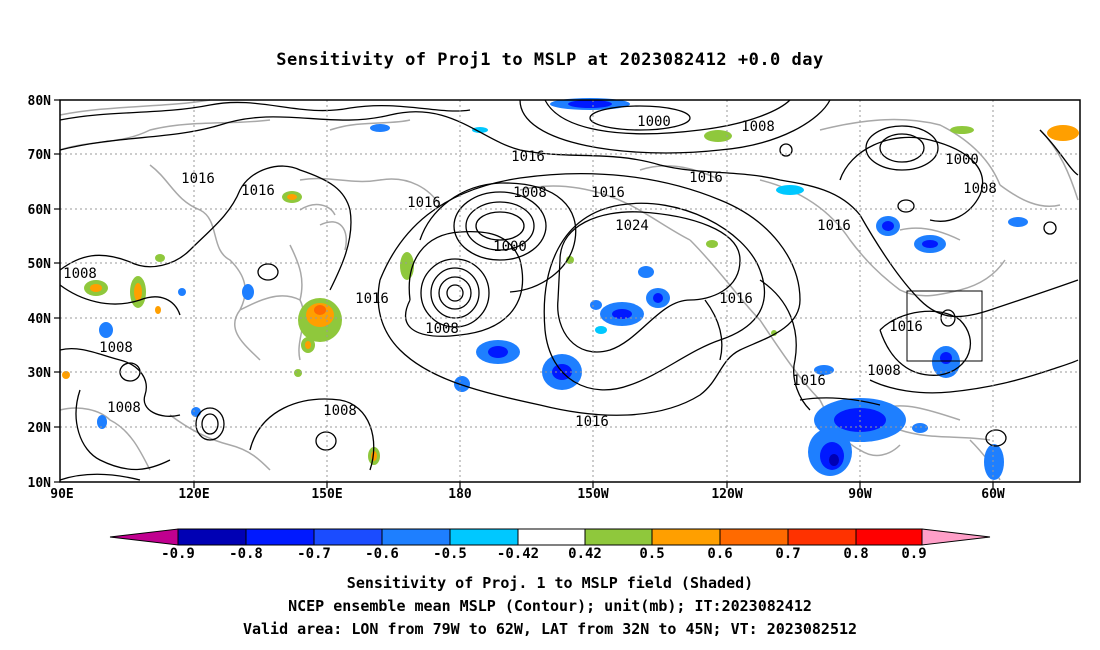 The image size is (1100, 650). I want to click on colorbar-label: 0.7, so click(787, 554).